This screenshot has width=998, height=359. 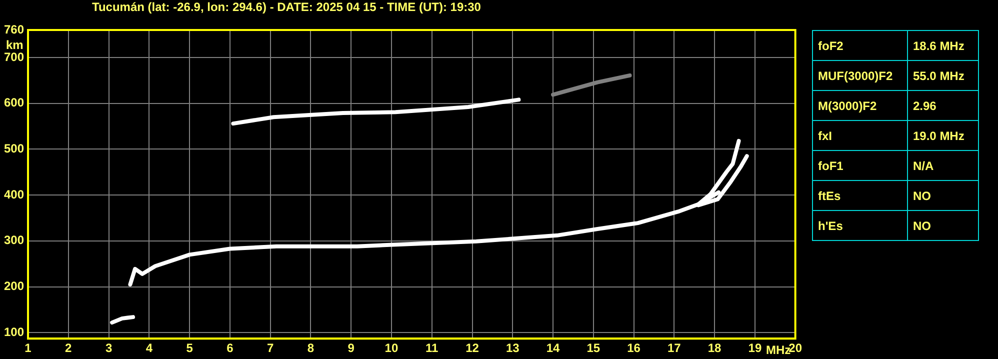 What do you see at coordinates (270, 348) in the screenshot?
I see `x-tick-label: 7` at bounding box center [270, 348].